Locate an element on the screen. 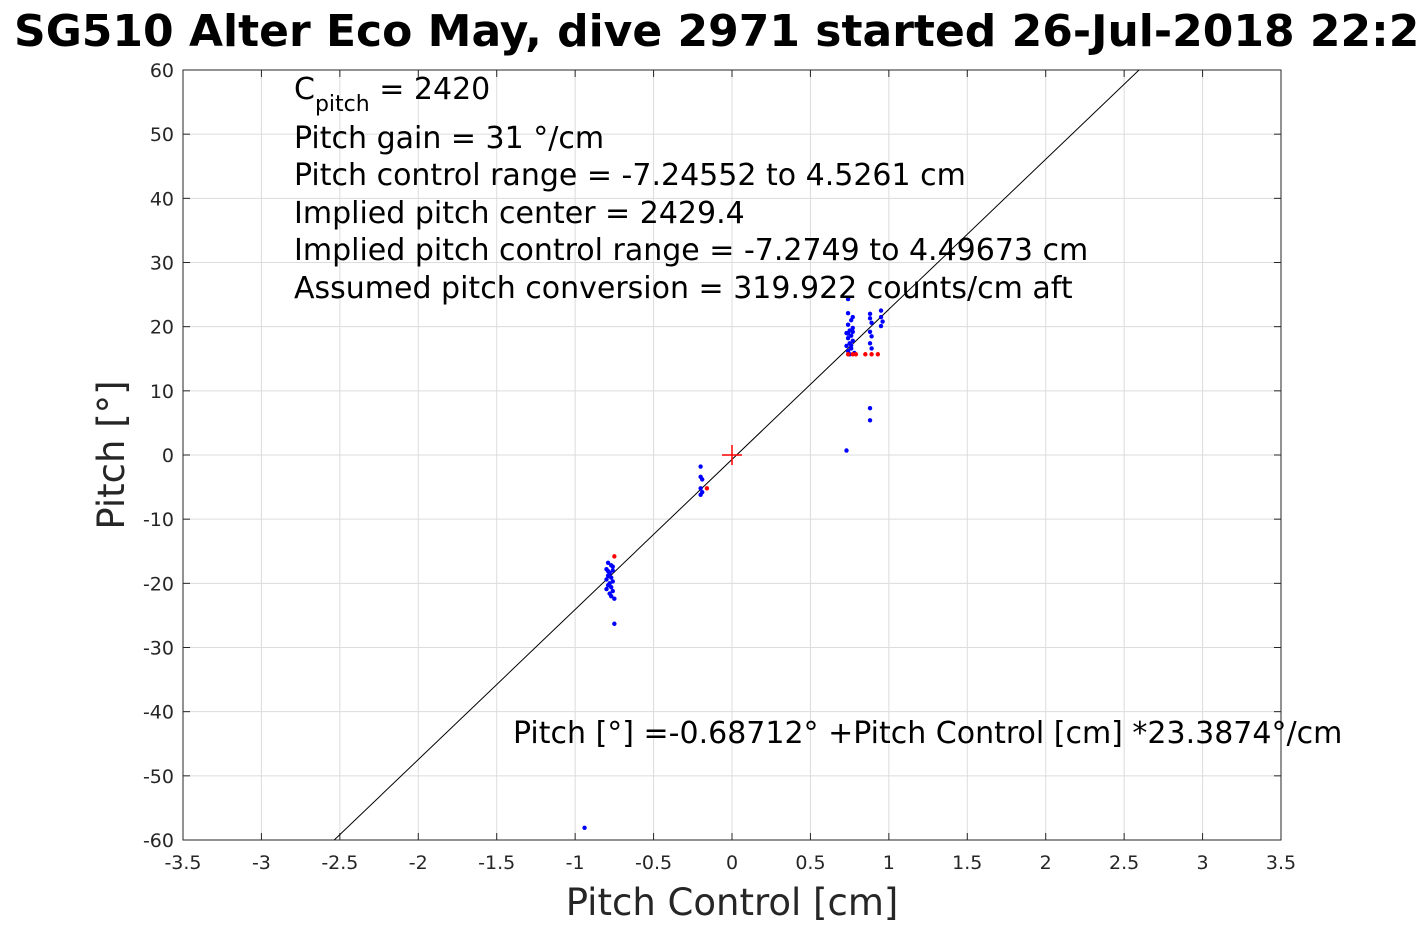 This screenshot has width=1417, height=945. x-tick-label: -0.5 is located at coordinates (653, 863).